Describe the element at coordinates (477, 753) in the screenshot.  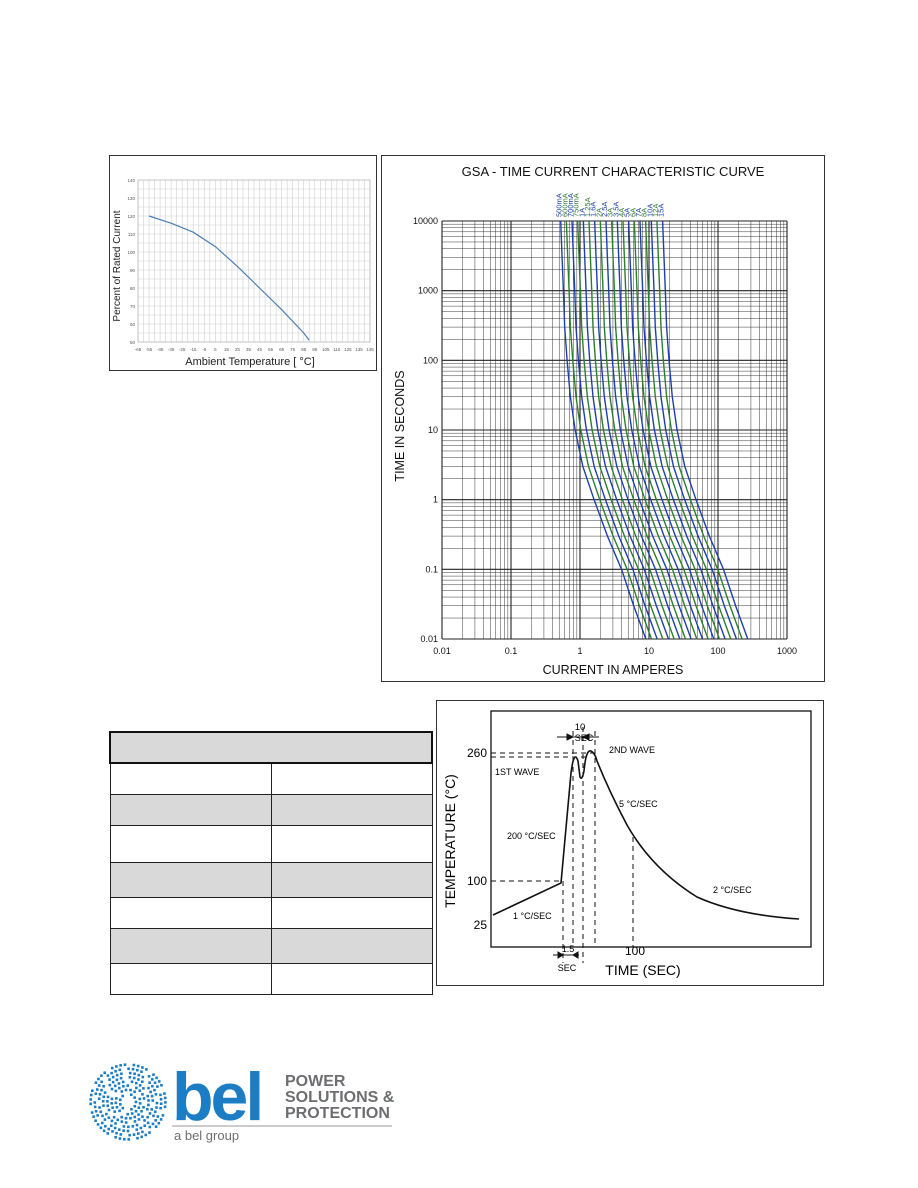
I see `solder-ytick-260: 260` at that location.